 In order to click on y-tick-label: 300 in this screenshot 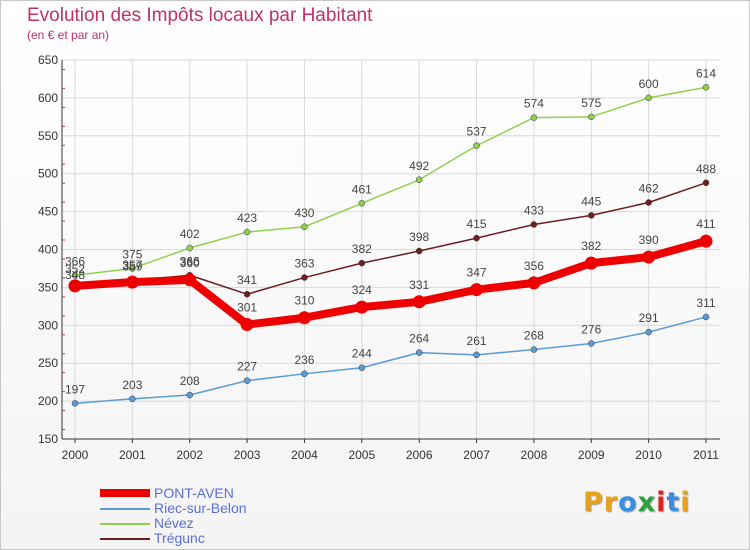, I will do `click(48, 325)`.